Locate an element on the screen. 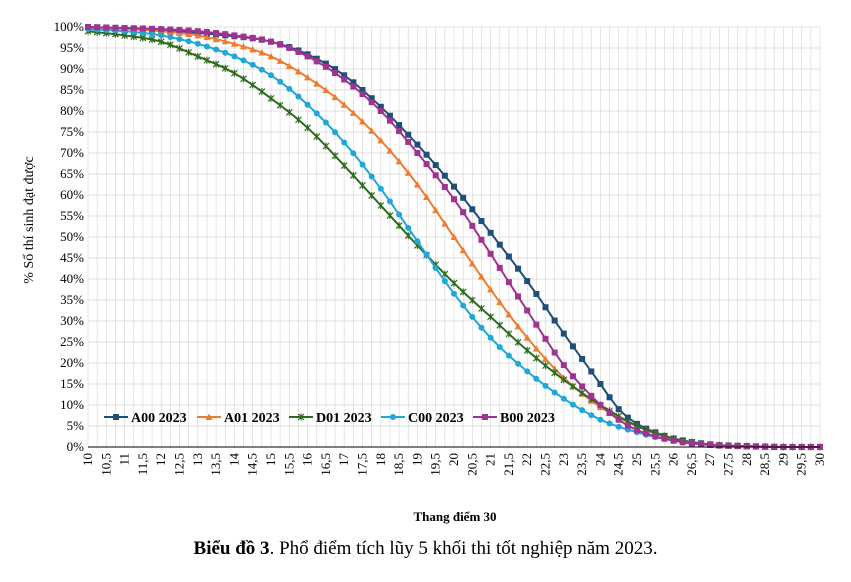  x-tick-label: 17,5 is located at coordinates (362, 464).